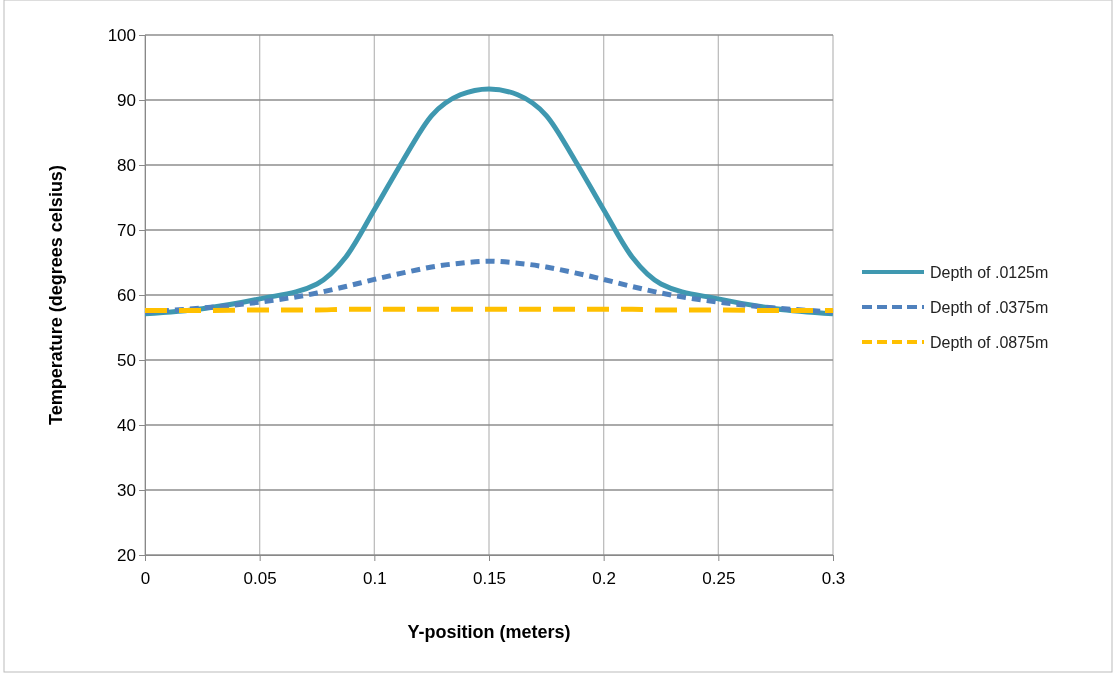  What do you see at coordinates (989, 307) in the screenshot?
I see `legend-label: Depth of .0375m` at bounding box center [989, 307].